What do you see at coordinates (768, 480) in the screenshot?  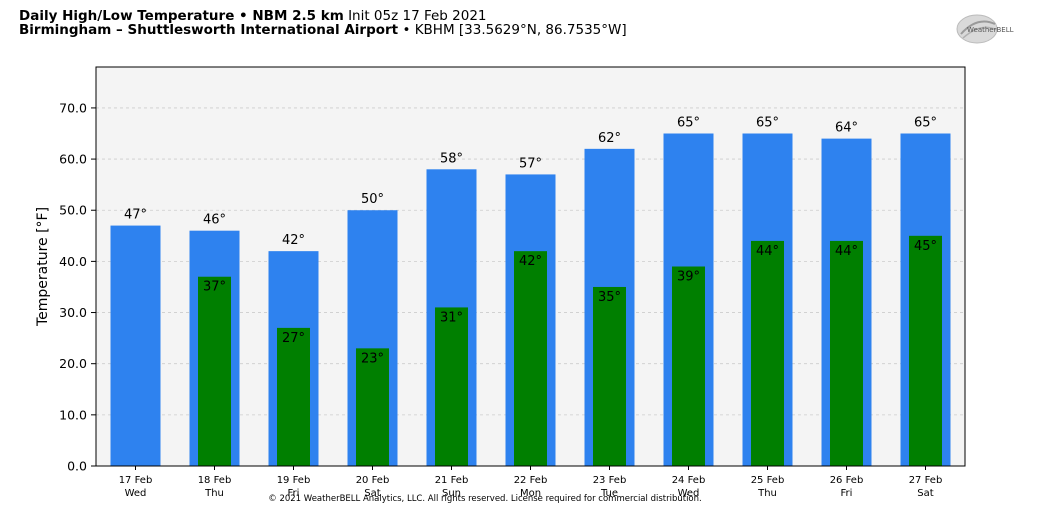 I see `x-tick-label-date: 25 Feb` at bounding box center [768, 480].